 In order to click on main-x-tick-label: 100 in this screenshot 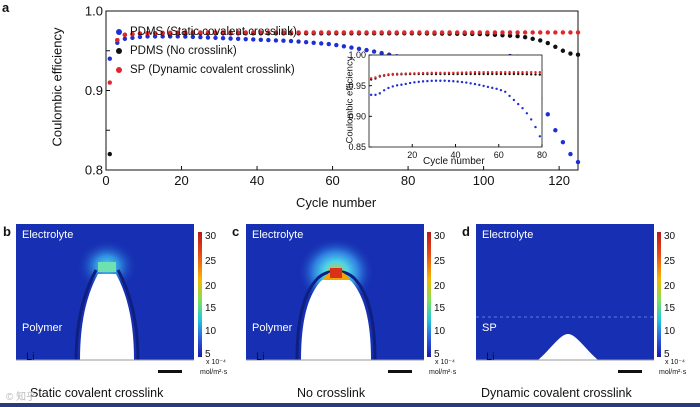, I will do `click(484, 180)`.